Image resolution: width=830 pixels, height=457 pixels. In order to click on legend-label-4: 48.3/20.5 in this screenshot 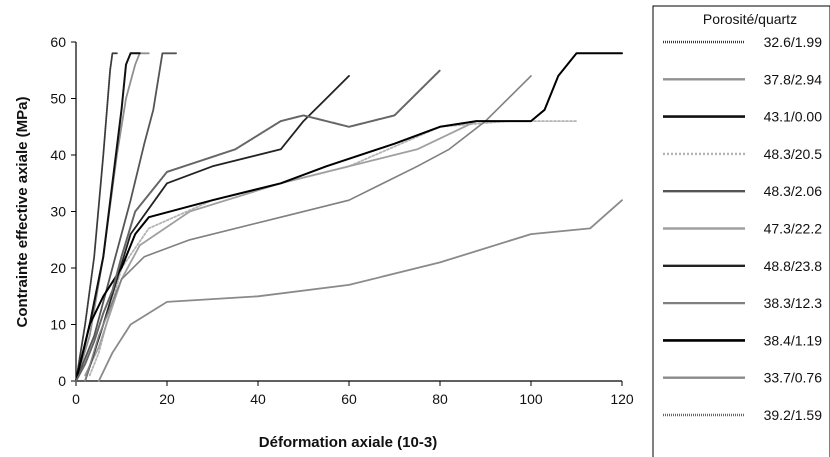, I will do `click(793, 154)`.